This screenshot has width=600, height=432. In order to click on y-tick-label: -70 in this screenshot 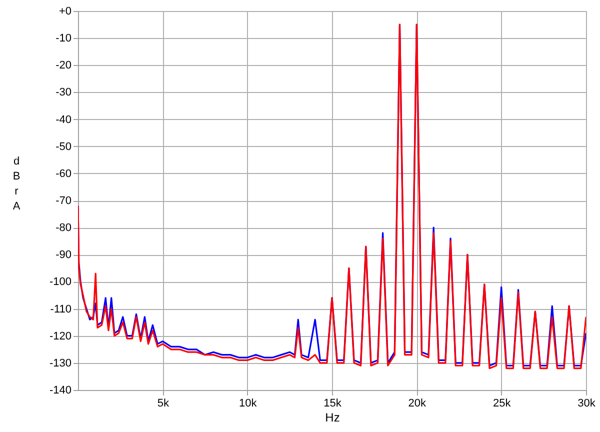, I will do `click(64, 201)`.